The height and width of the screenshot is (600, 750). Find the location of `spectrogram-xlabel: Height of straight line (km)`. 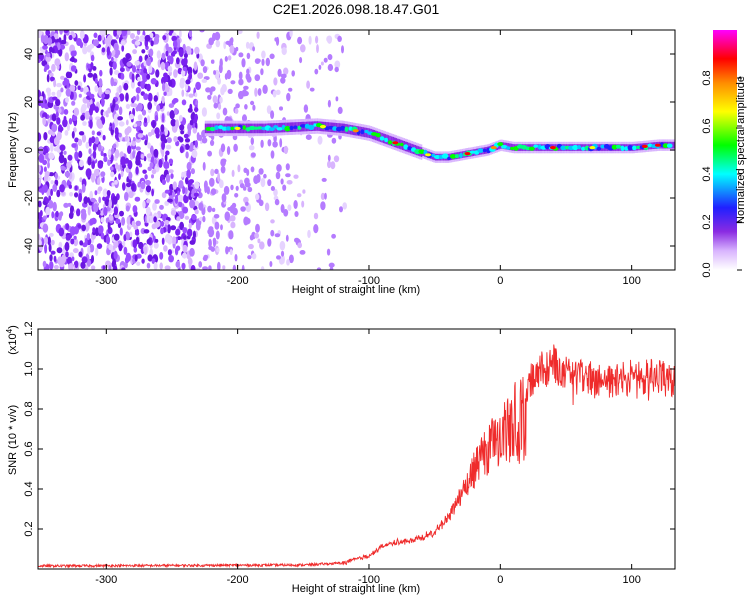

spectrogram-xlabel: Height of straight line (km) is located at coordinates (356, 290).